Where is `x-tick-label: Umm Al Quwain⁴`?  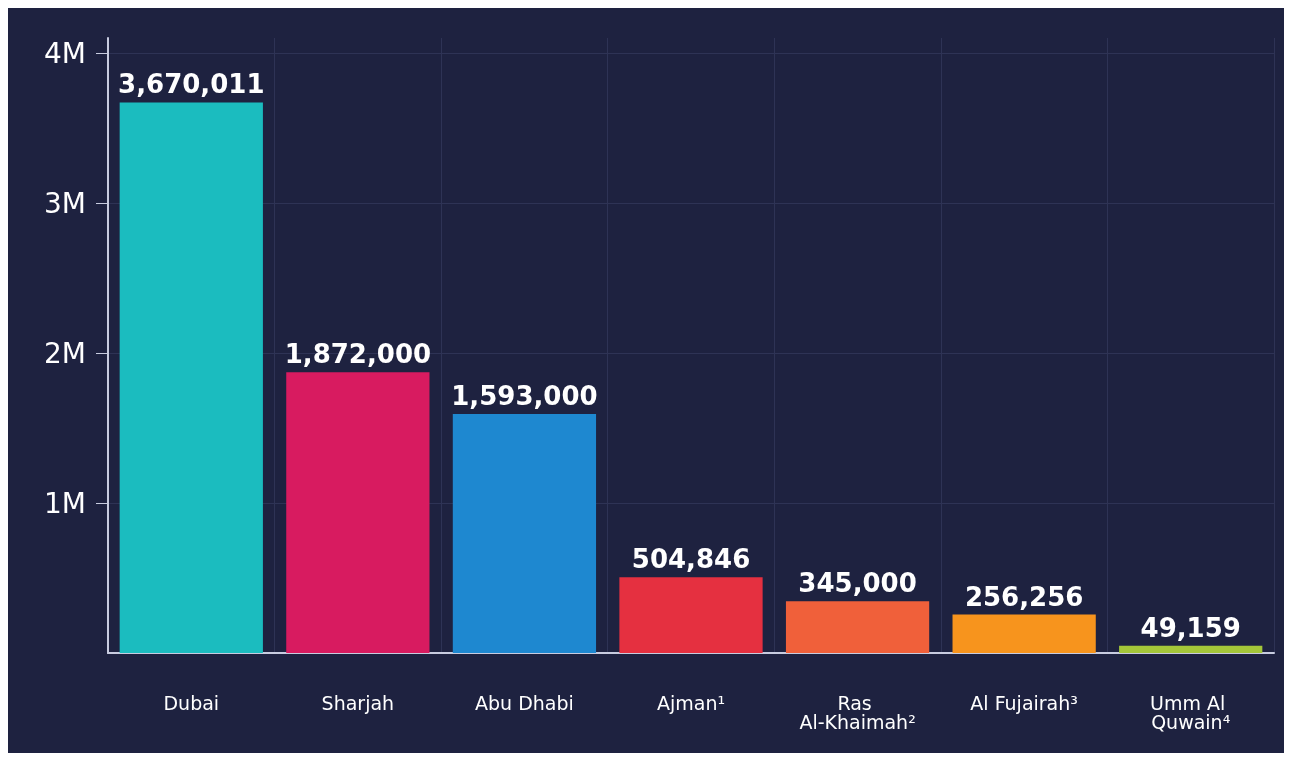 x-tick-label: Umm Al Quwain⁴ is located at coordinates (1191, 712).